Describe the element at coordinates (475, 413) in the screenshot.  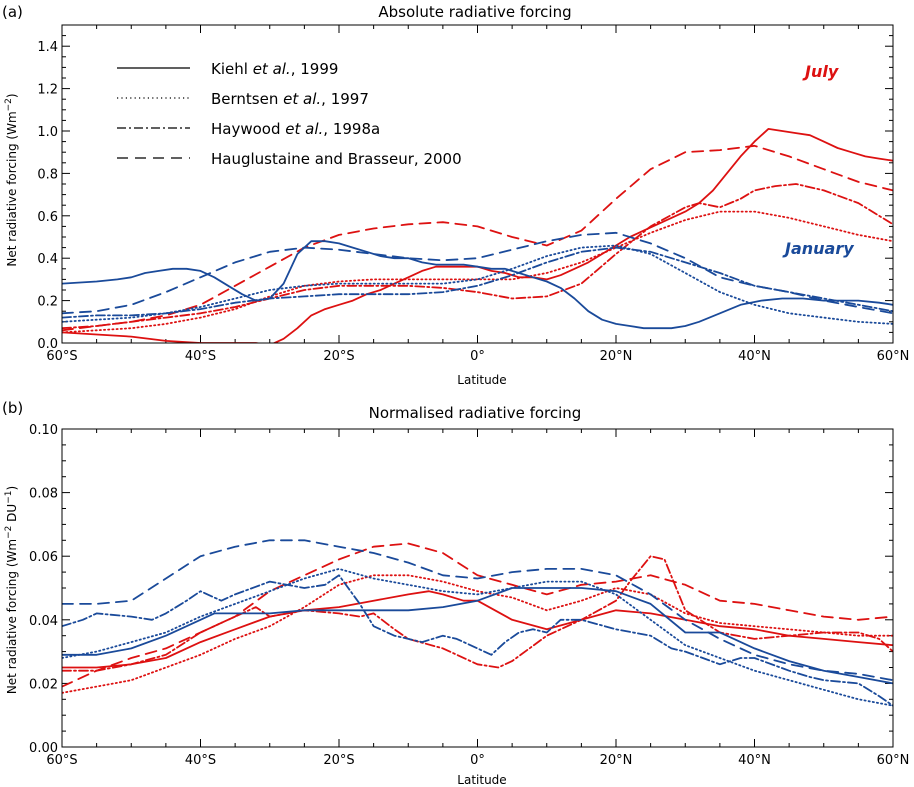
I see `panel-b-title: Normalised radiative forcing` at that location.